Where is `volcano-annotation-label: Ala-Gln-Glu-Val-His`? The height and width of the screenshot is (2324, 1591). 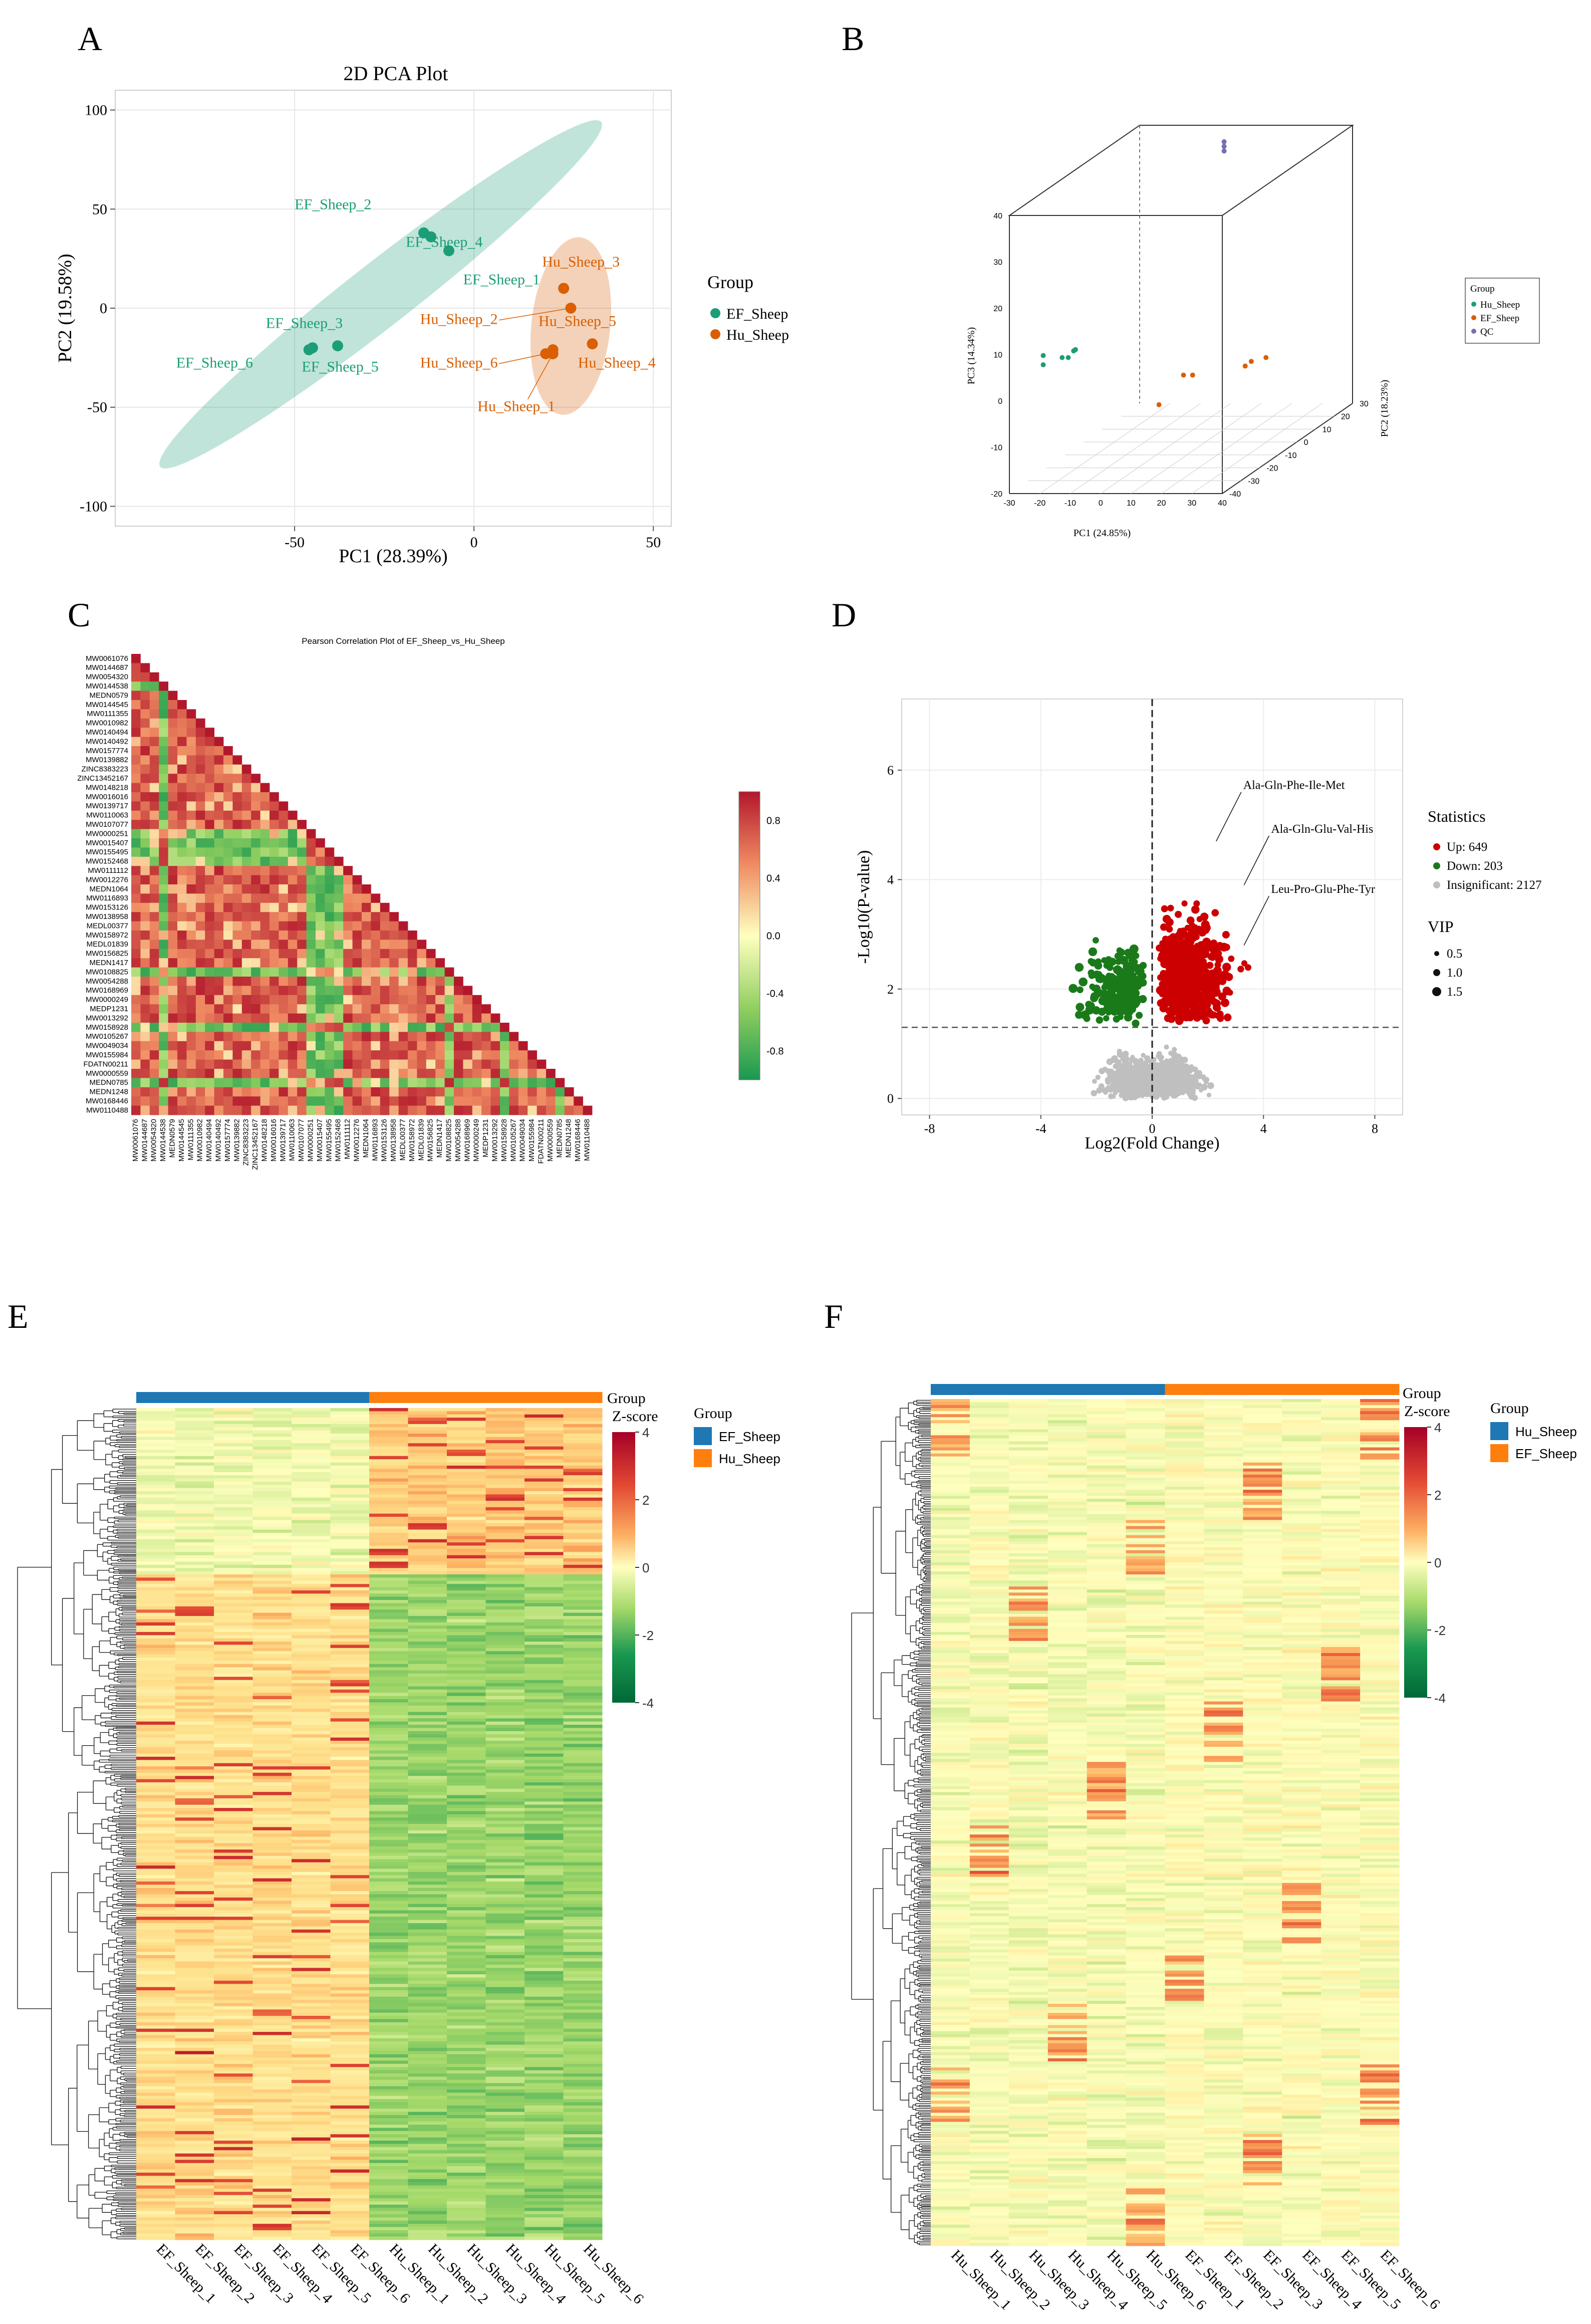
volcano-annotation-label: Ala-Gln-Glu-Val-His is located at coordinates (1322, 829).